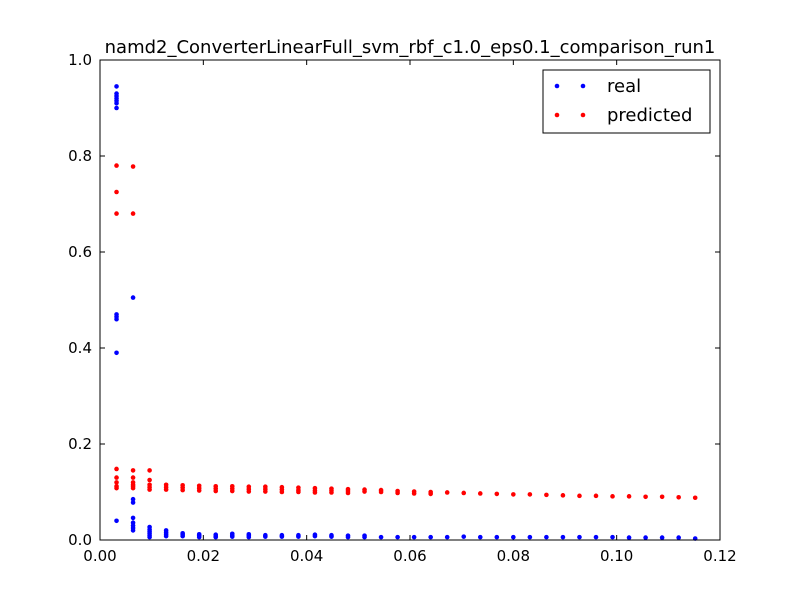 Image resolution: width=800 pixels, height=600 pixels. What do you see at coordinates (80, 444) in the screenshot?
I see `y-tick-label: 0.2` at bounding box center [80, 444].